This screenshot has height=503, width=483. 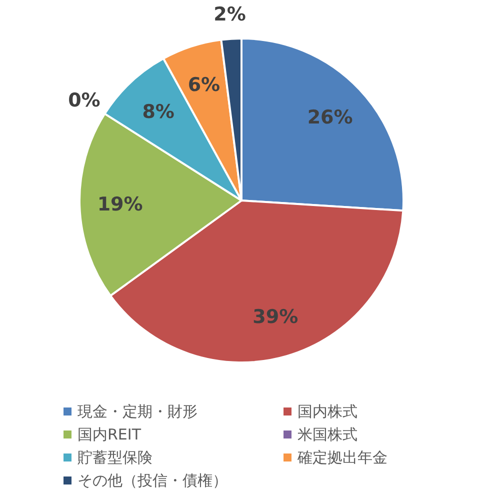 What do you see at coordinates (230, 15) in the screenshot?
I see `data-label: 2%` at bounding box center [230, 15].